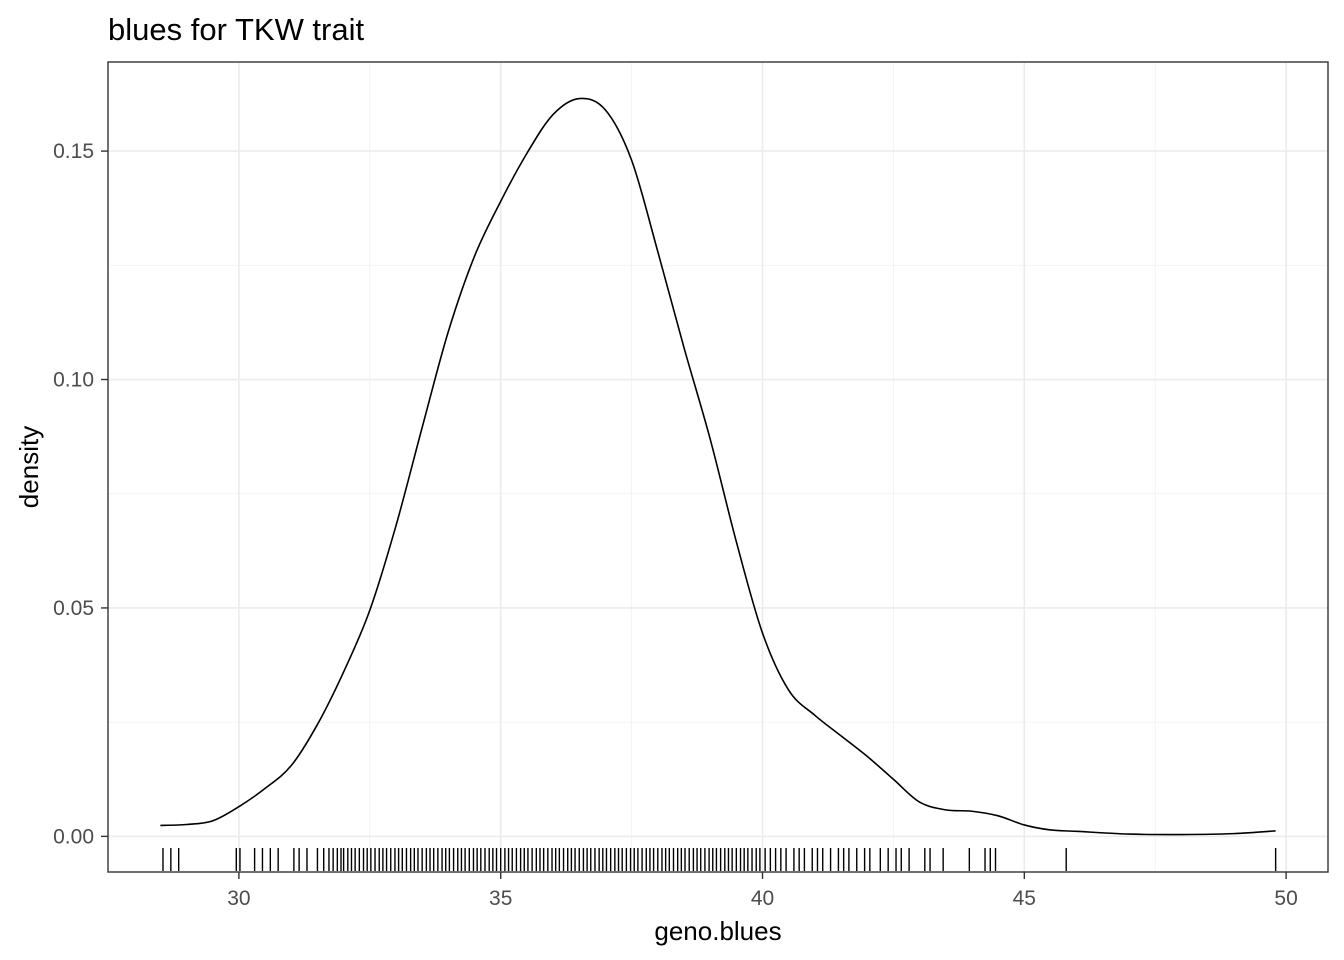  What do you see at coordinates (29, 467) in the screenshot?
I see `y-axis-title: density` at bounding box center [29, 467].